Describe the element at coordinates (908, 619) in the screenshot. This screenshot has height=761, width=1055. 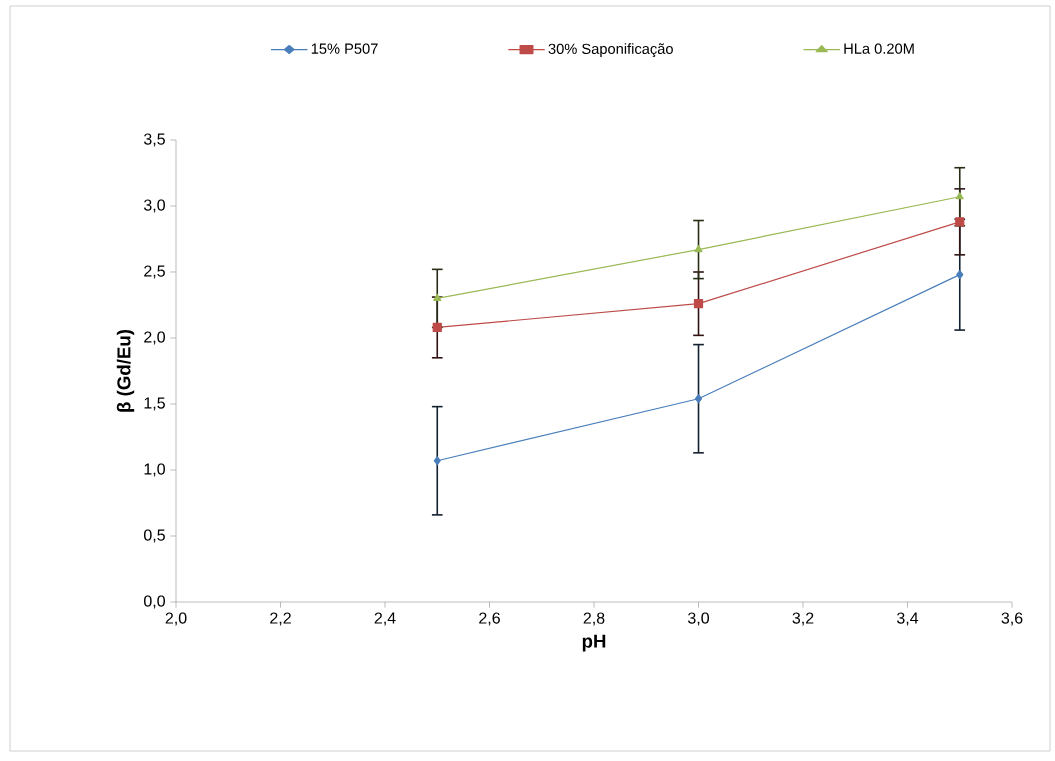
I see `x-tick-label: 3,4` at that location.